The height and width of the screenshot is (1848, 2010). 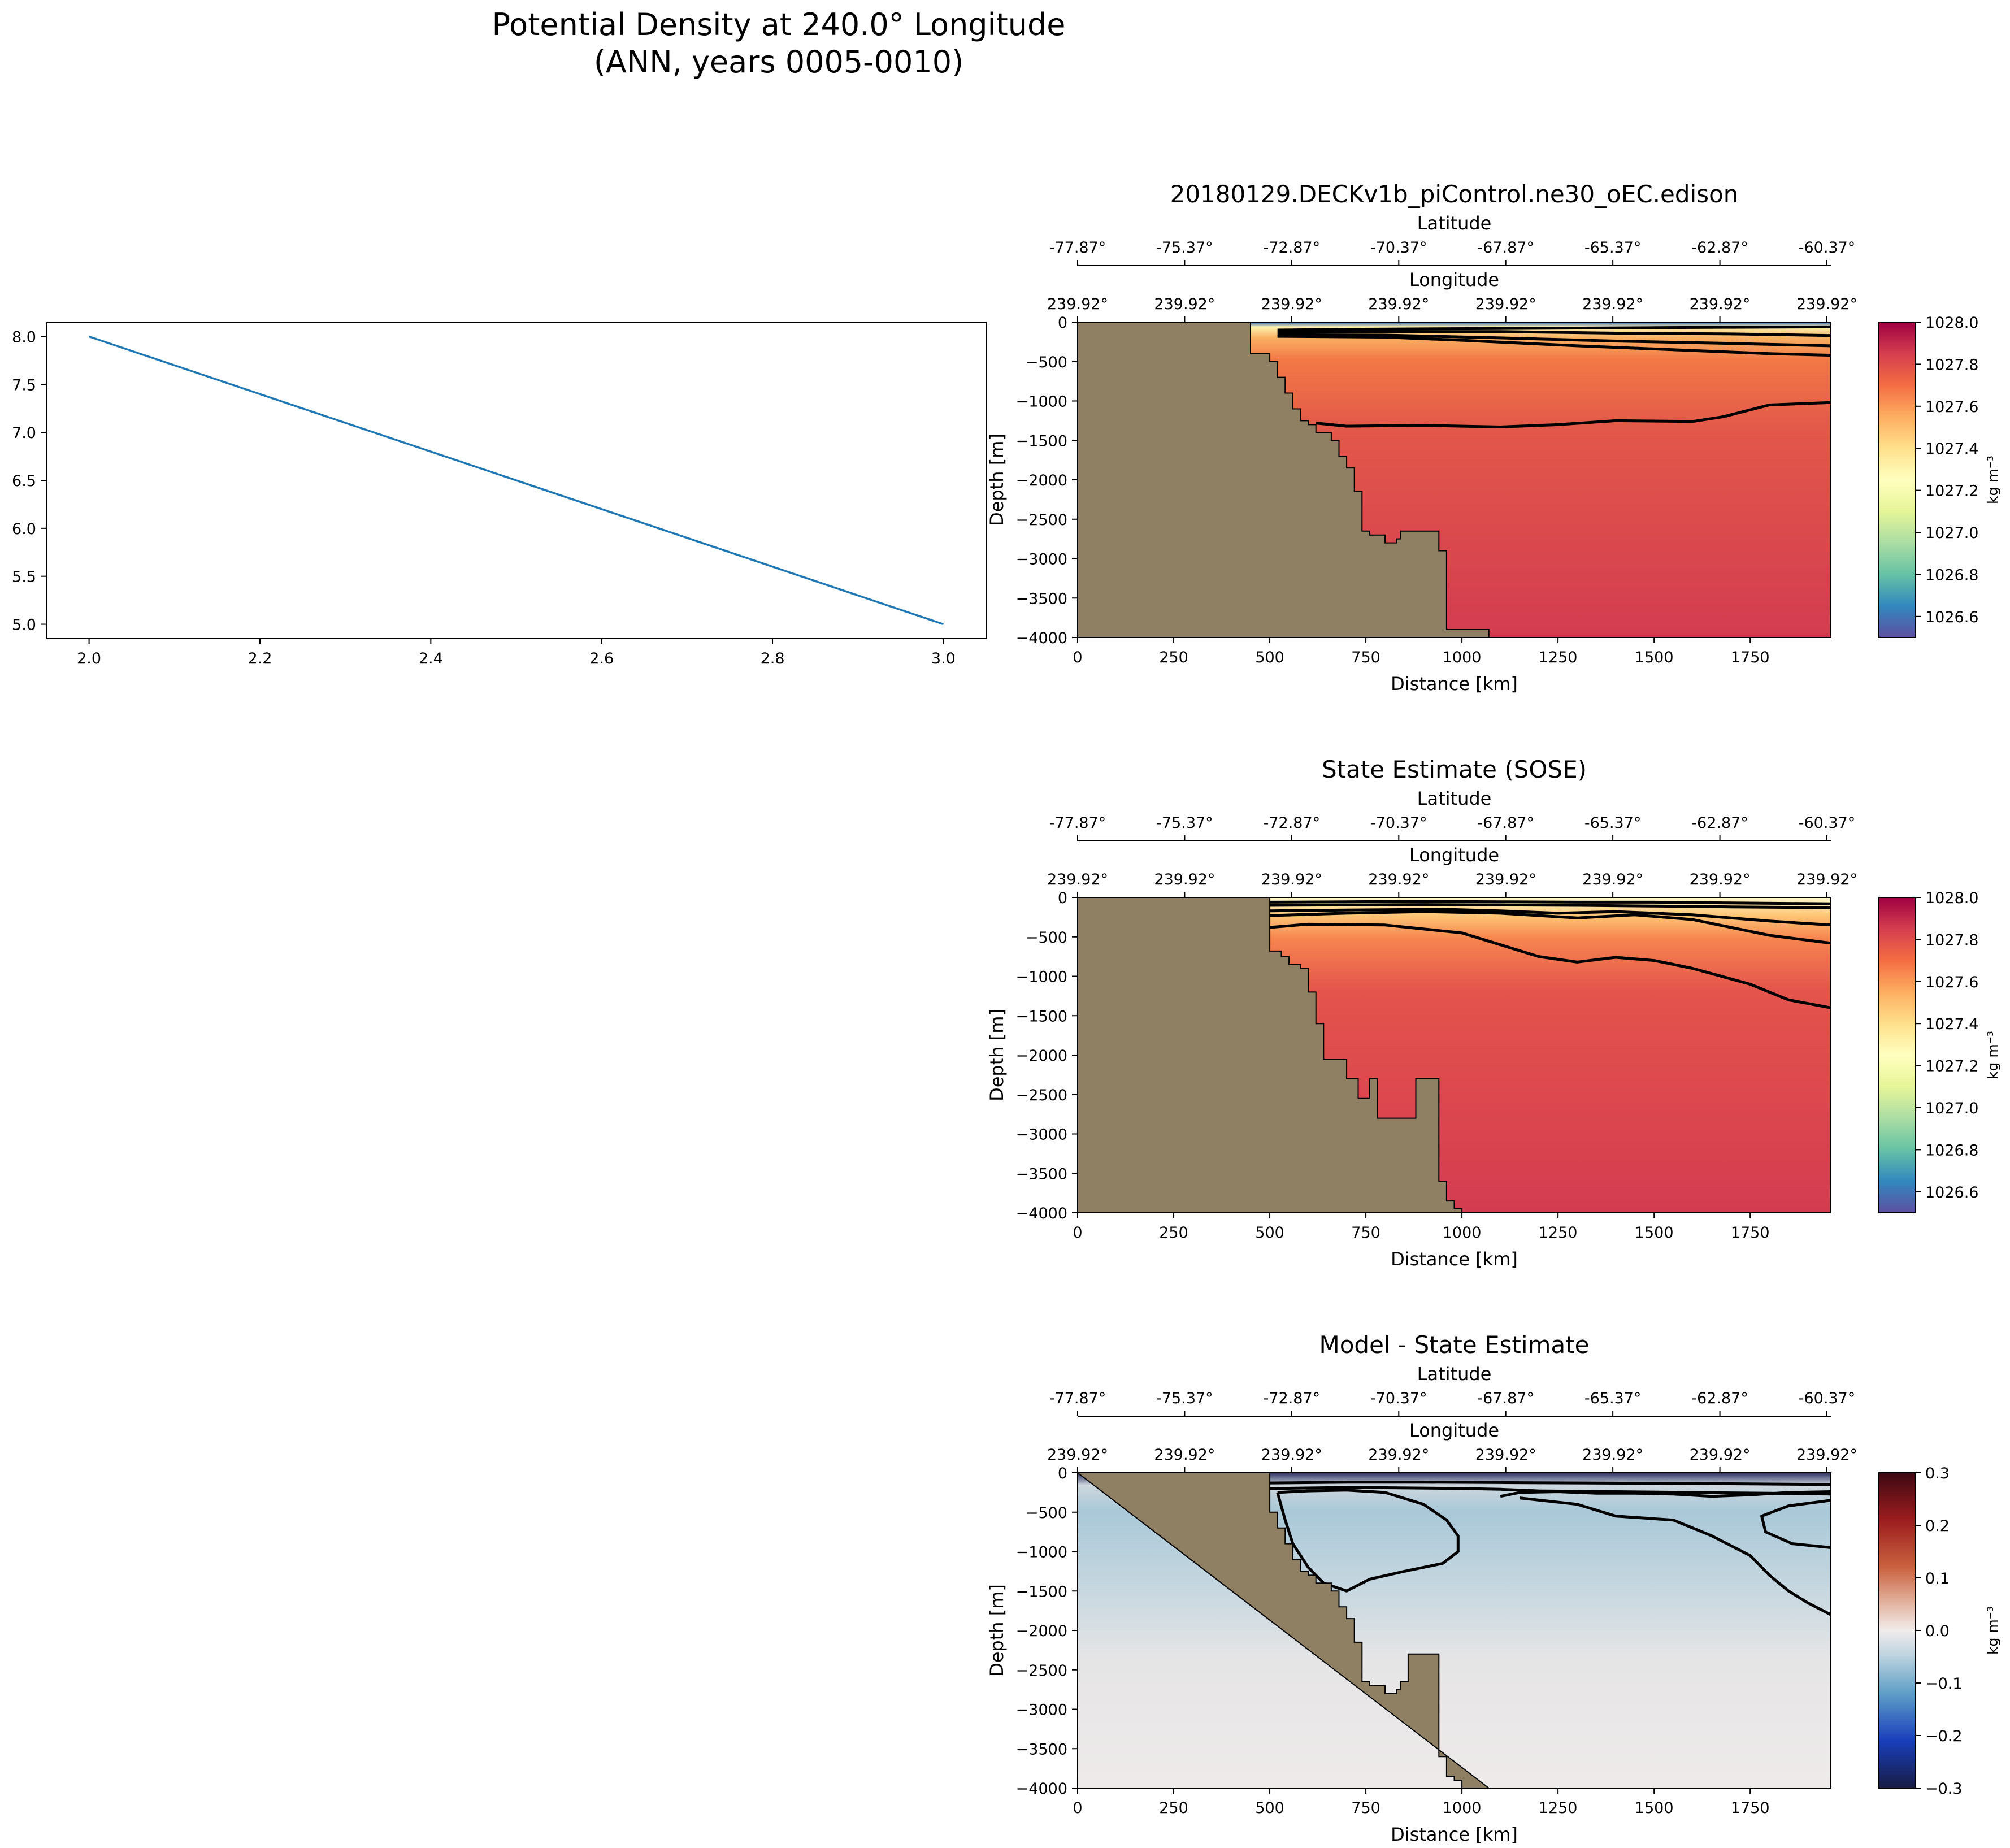 I want to click on colorbar-tick-label: −0.2, so click(x=1944, y=1736).